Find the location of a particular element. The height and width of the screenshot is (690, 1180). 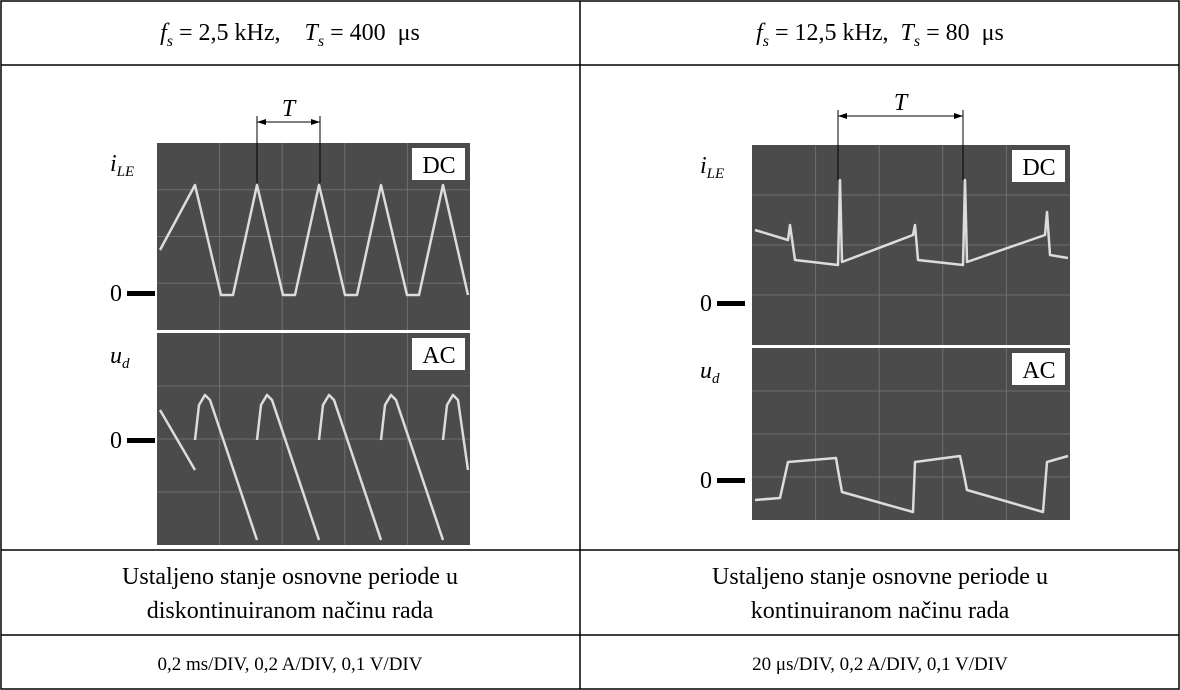

text-part: = 400 μs is located at coordinates (372, 33).